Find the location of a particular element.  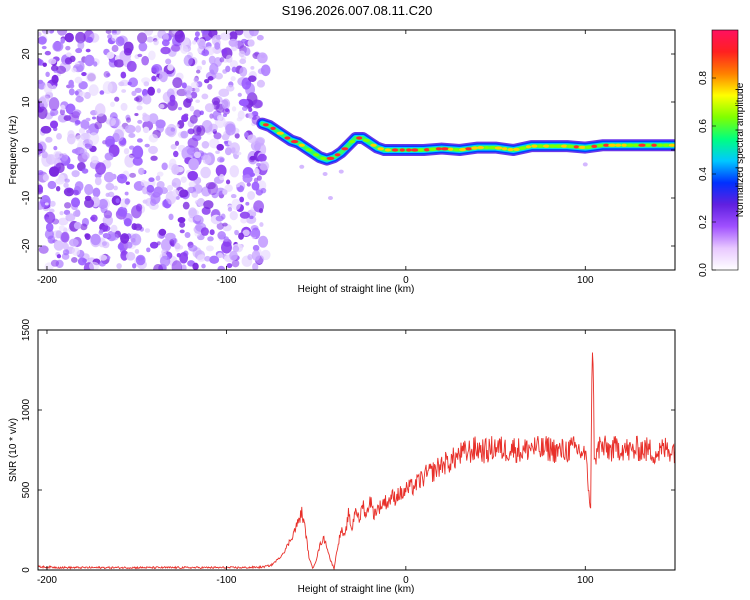

colorbar-tick-label: 0.4 is located at coordinates (703, 174).